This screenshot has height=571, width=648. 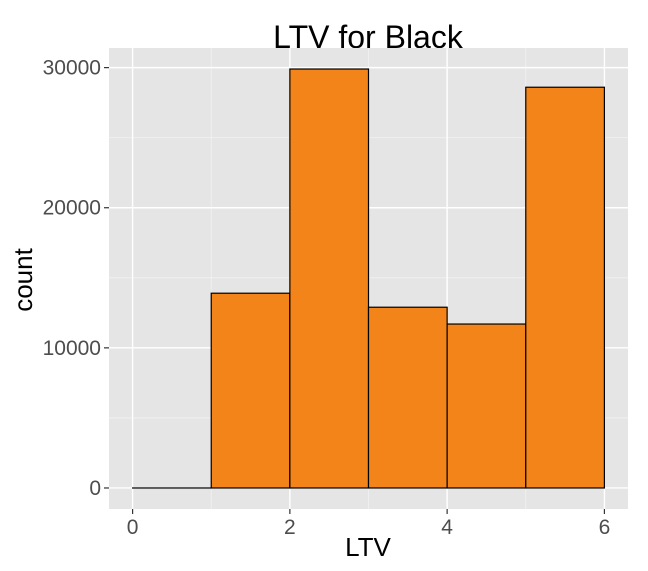 I want to click on x-tick-label: 6, so click(x=605, y=527).